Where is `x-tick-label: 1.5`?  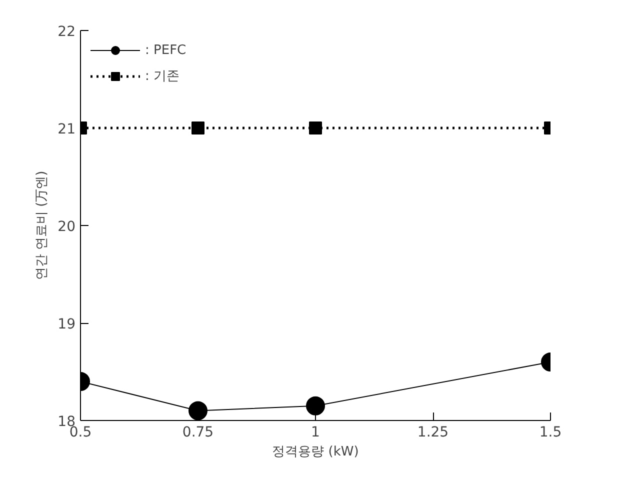
x-tick-label: 1.5 is located at coordinates (550, 432).